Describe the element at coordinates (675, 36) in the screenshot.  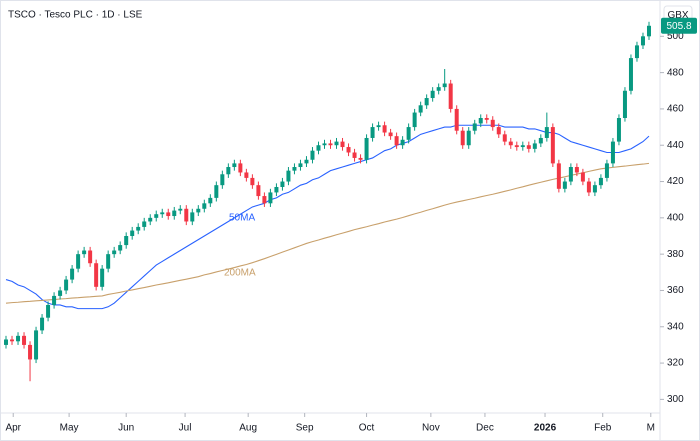
I see `y-tick-label: 500` at that location.